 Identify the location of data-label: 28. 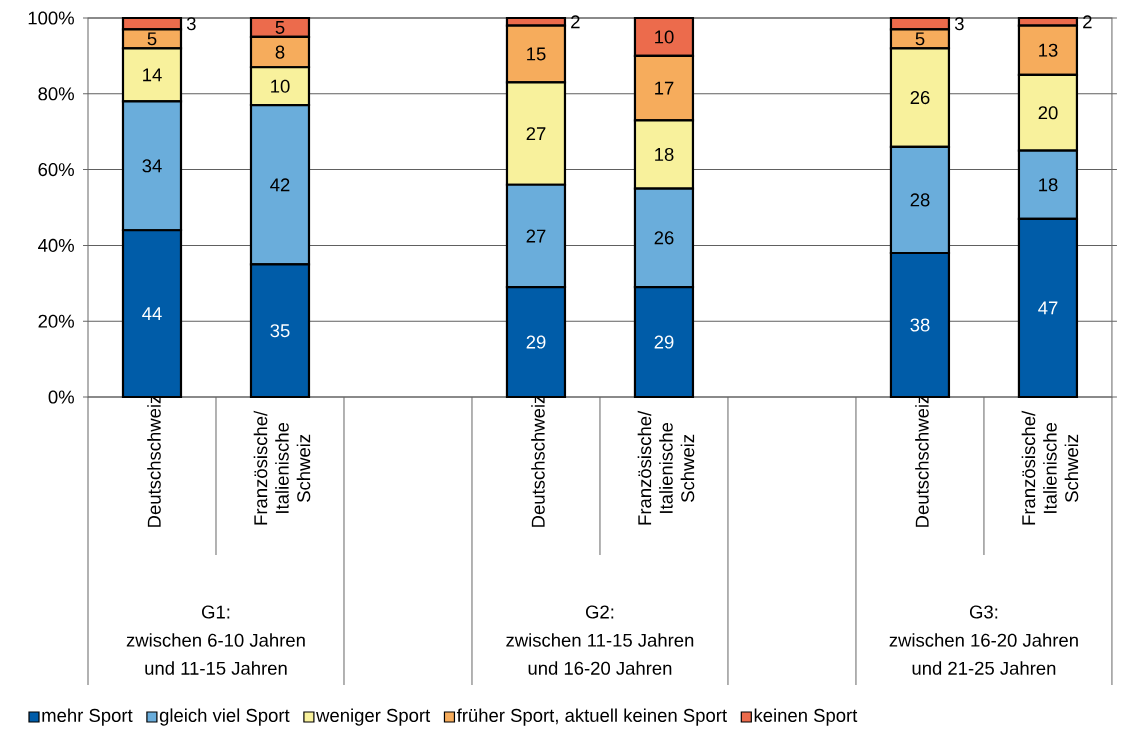
(920, 200).